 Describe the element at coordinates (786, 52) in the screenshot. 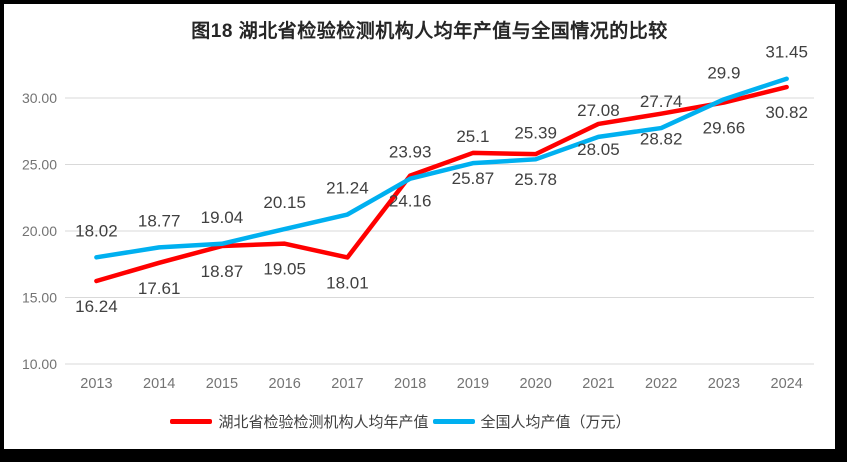

I see `data-label-national: 31.45` at that location.